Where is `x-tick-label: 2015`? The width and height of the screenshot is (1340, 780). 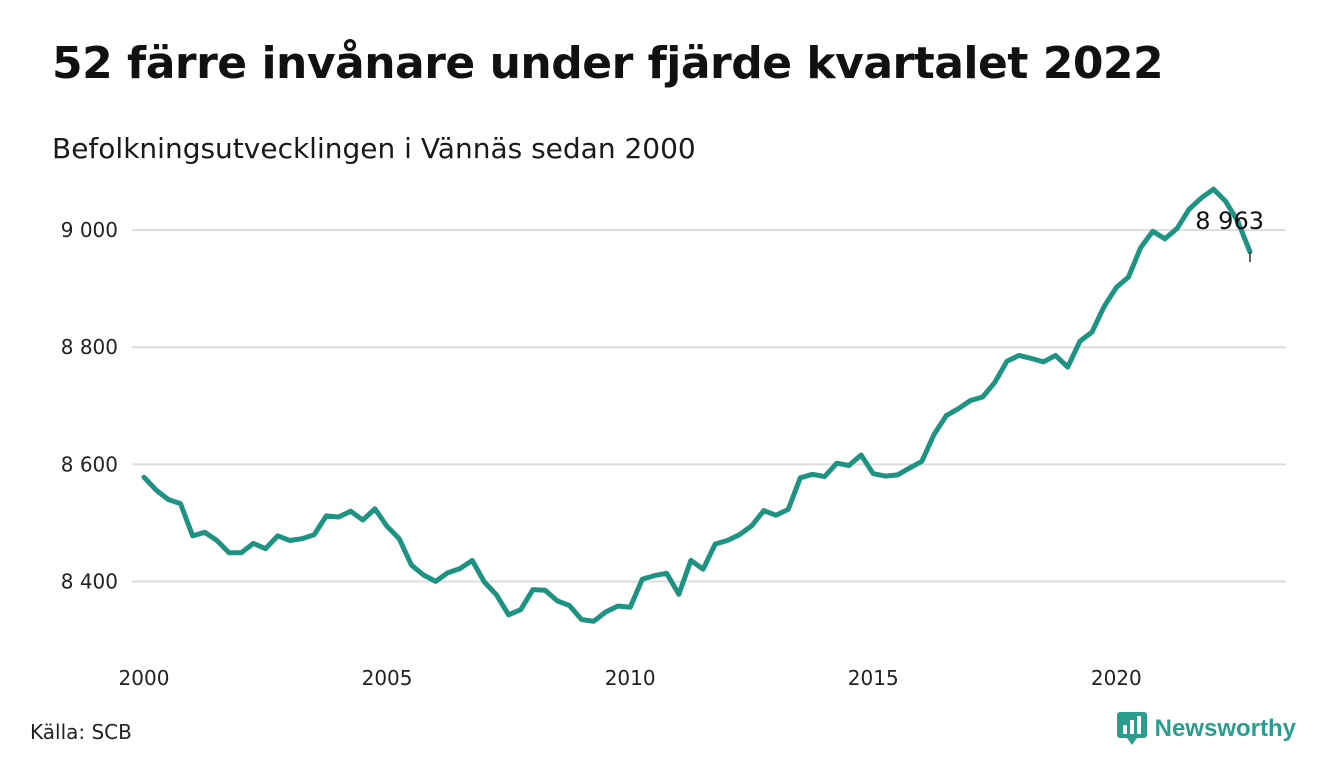 x-tick-label: 2015 is located at coordinates (873, 678).